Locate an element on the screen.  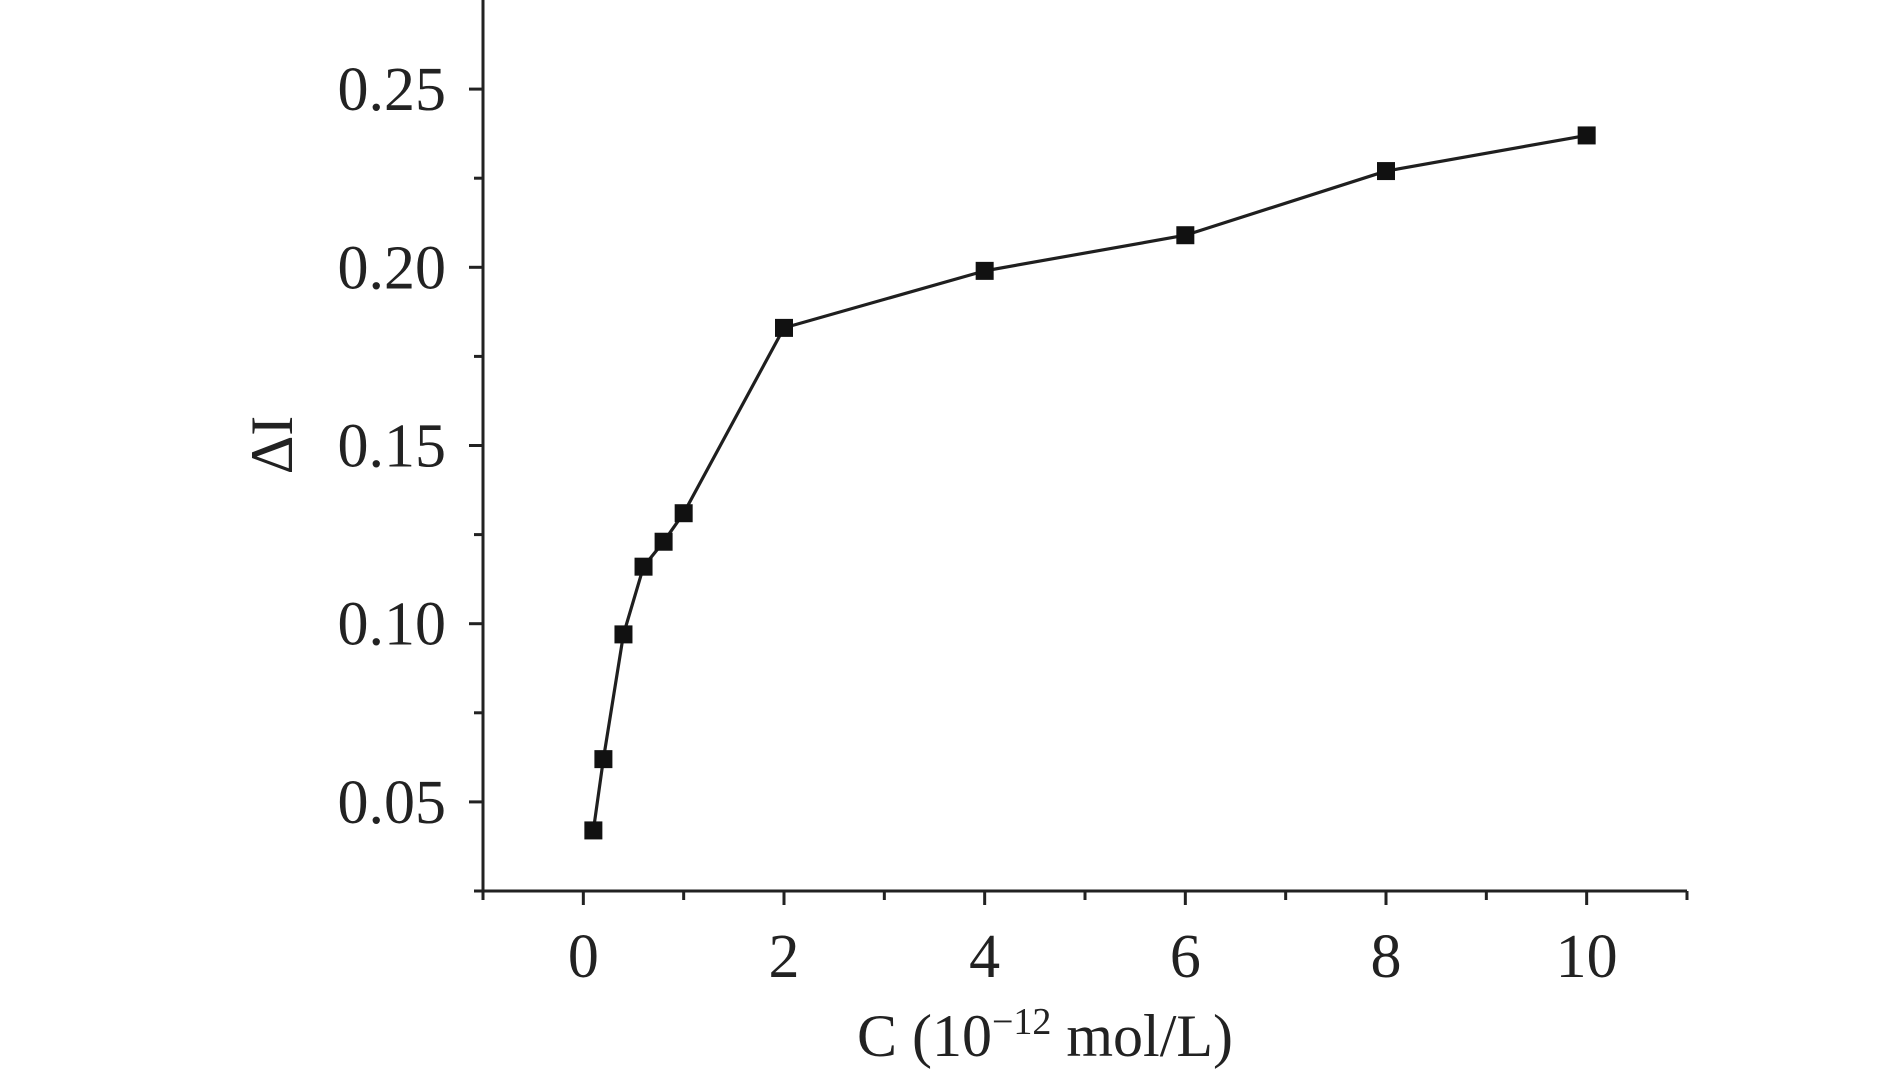
x-tick-label: 8 is located at coordinates (1386, 957).